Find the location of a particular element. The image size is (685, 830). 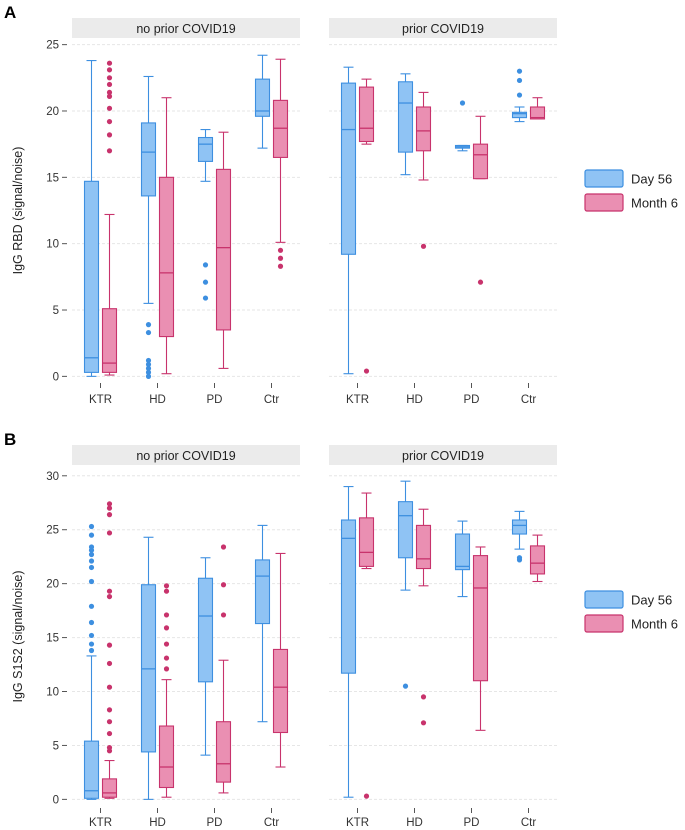

facet-title: no prior COVID19 is located at coordinates (185, 456).